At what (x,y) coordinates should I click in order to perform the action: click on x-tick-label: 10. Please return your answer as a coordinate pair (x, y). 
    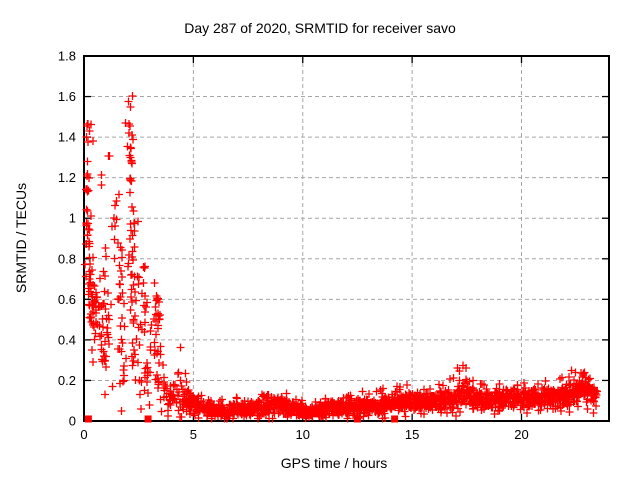
    Looking at the image, I should click on (303, 434).